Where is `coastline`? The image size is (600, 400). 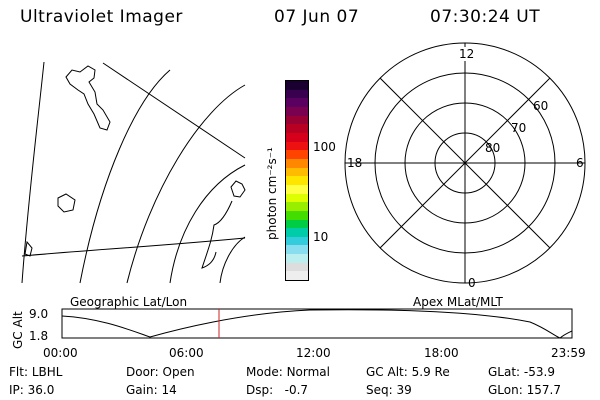
coastline is located at coordinates (217, 234).